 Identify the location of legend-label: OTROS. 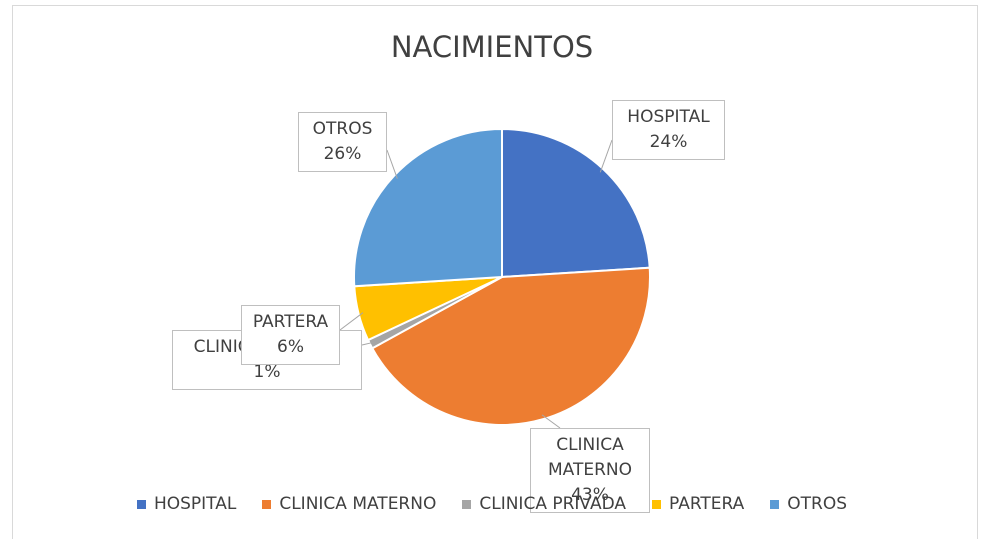
(817, 504).